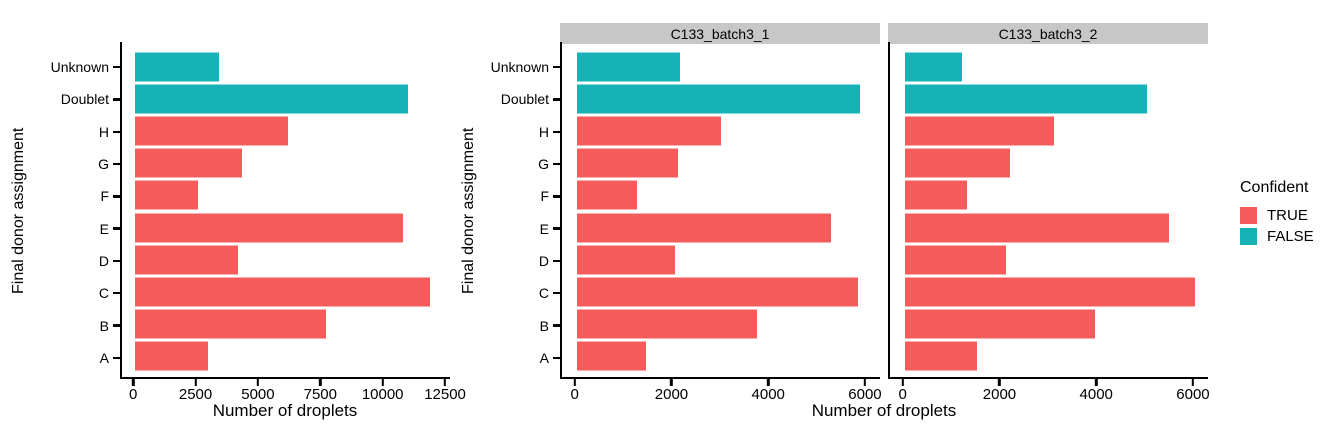 Image resolution: width=1344 pixels, height=447 pixels. What do you see at coordinates (286, 227) in the screenshot?
I see `bar-row-e` at bounding box center [286, 227].